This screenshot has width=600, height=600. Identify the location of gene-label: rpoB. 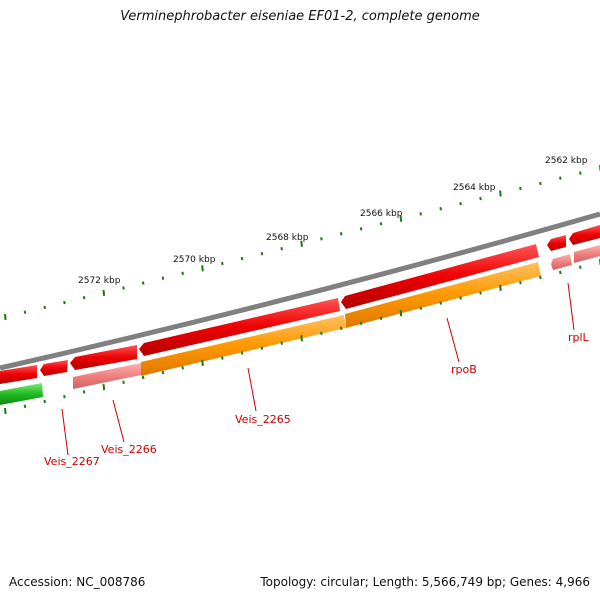
(464, 369).